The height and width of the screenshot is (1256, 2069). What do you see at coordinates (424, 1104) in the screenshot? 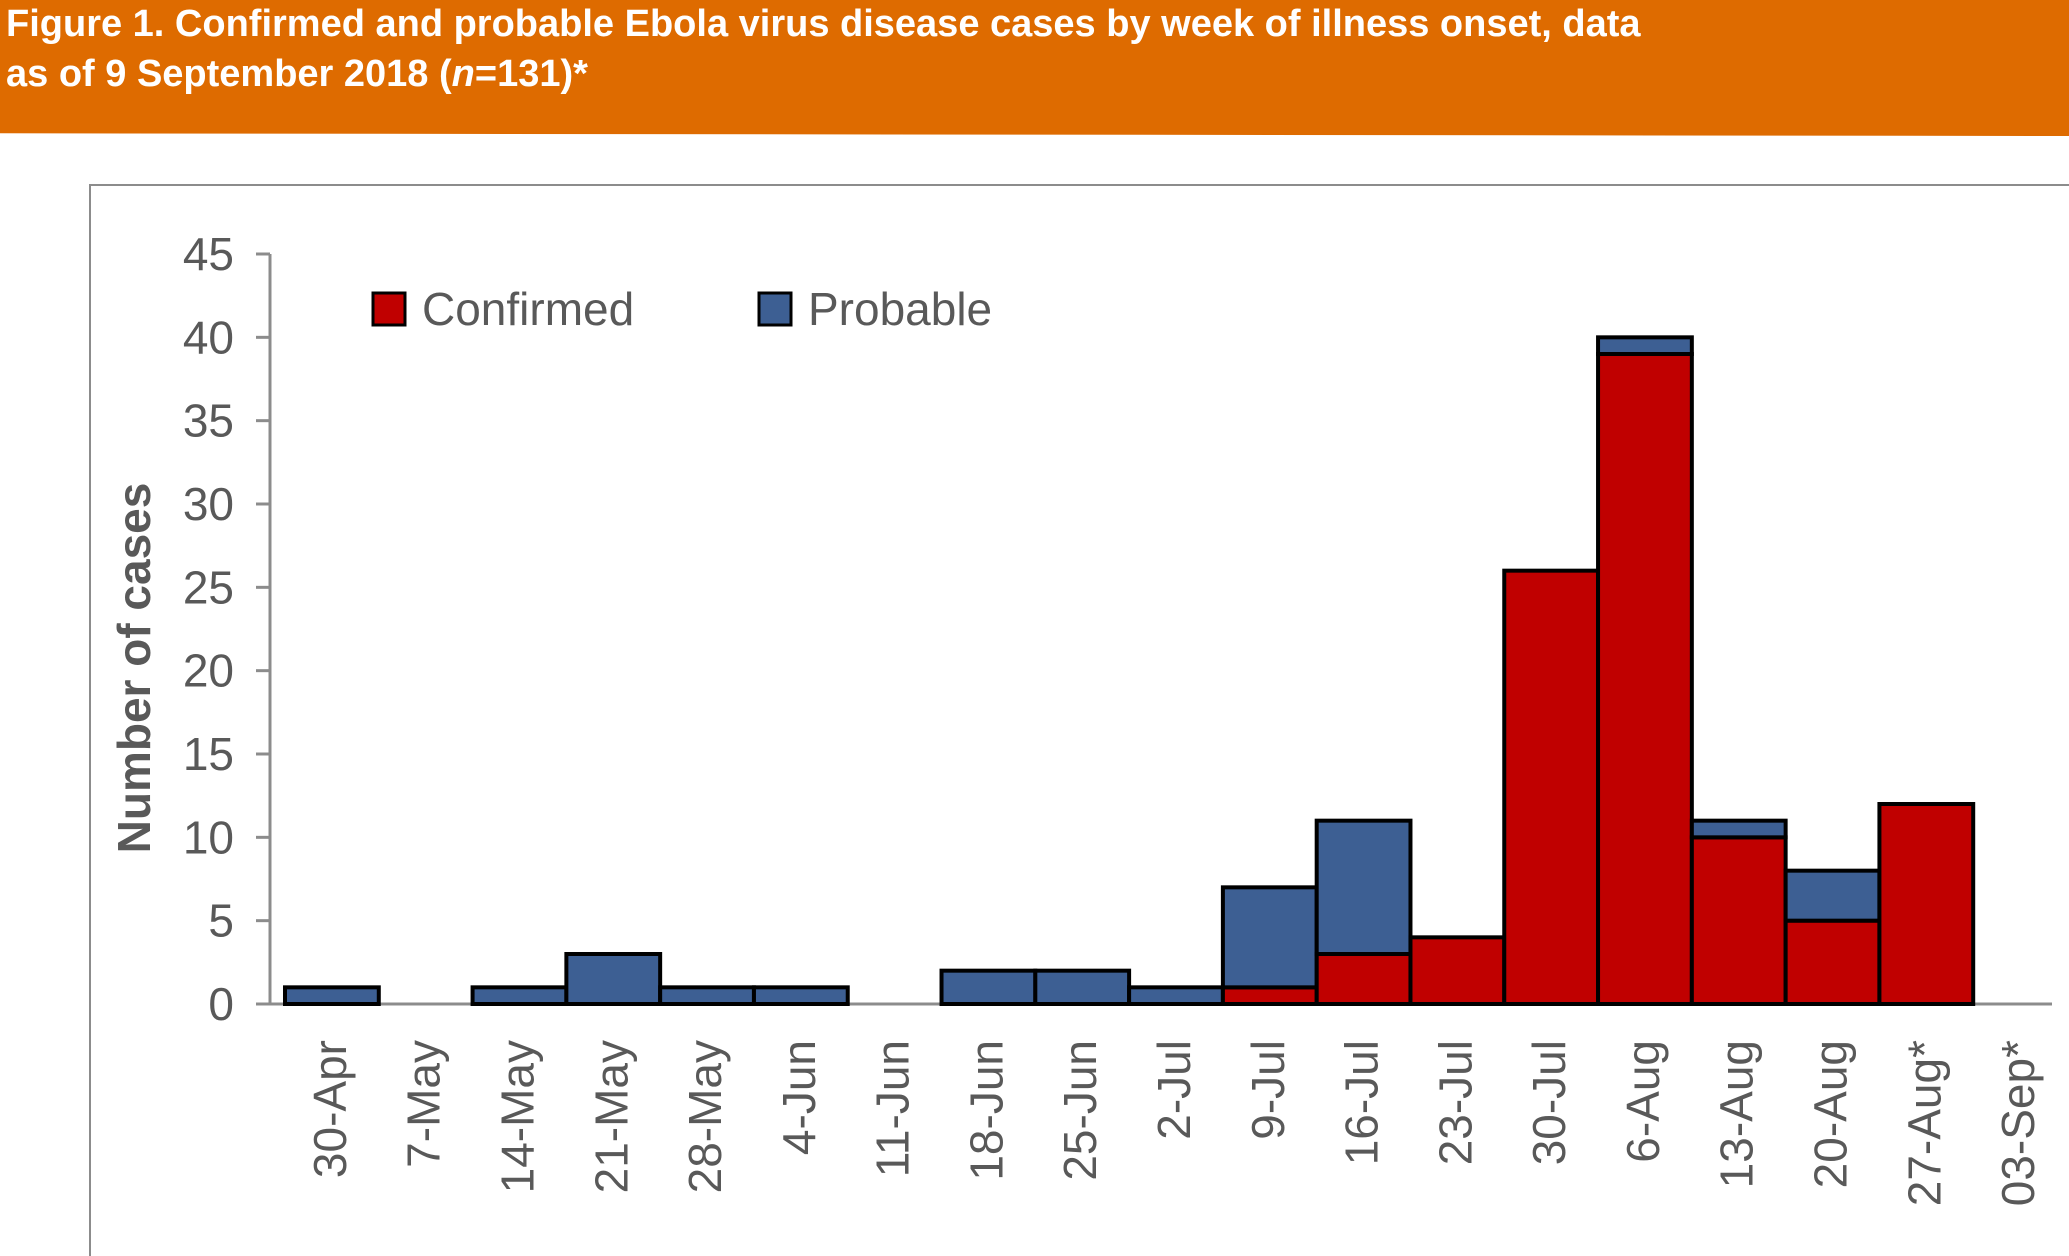
I see `x-tick-label: 7-May` at bounding box center [424, 1104].